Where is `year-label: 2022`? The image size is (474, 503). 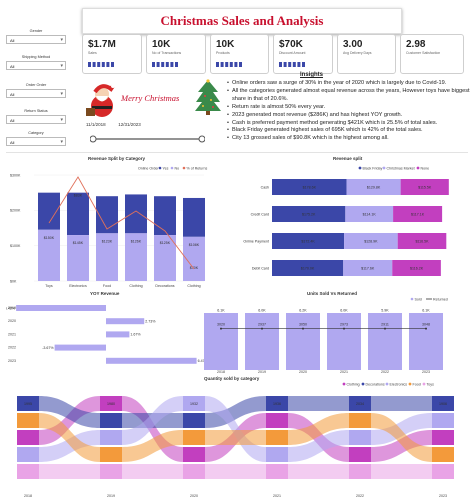 year-label: 2022 is located at coordinates (12, 348).